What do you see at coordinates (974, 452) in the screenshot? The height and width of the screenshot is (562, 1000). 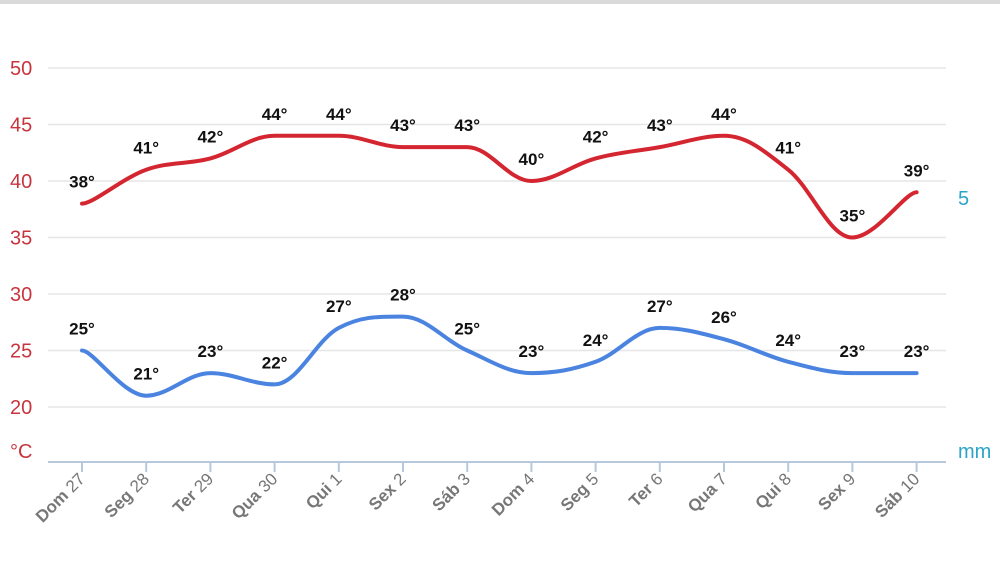 I see `y2-axis-unit-label: mm` at bounding box center [974, 452].